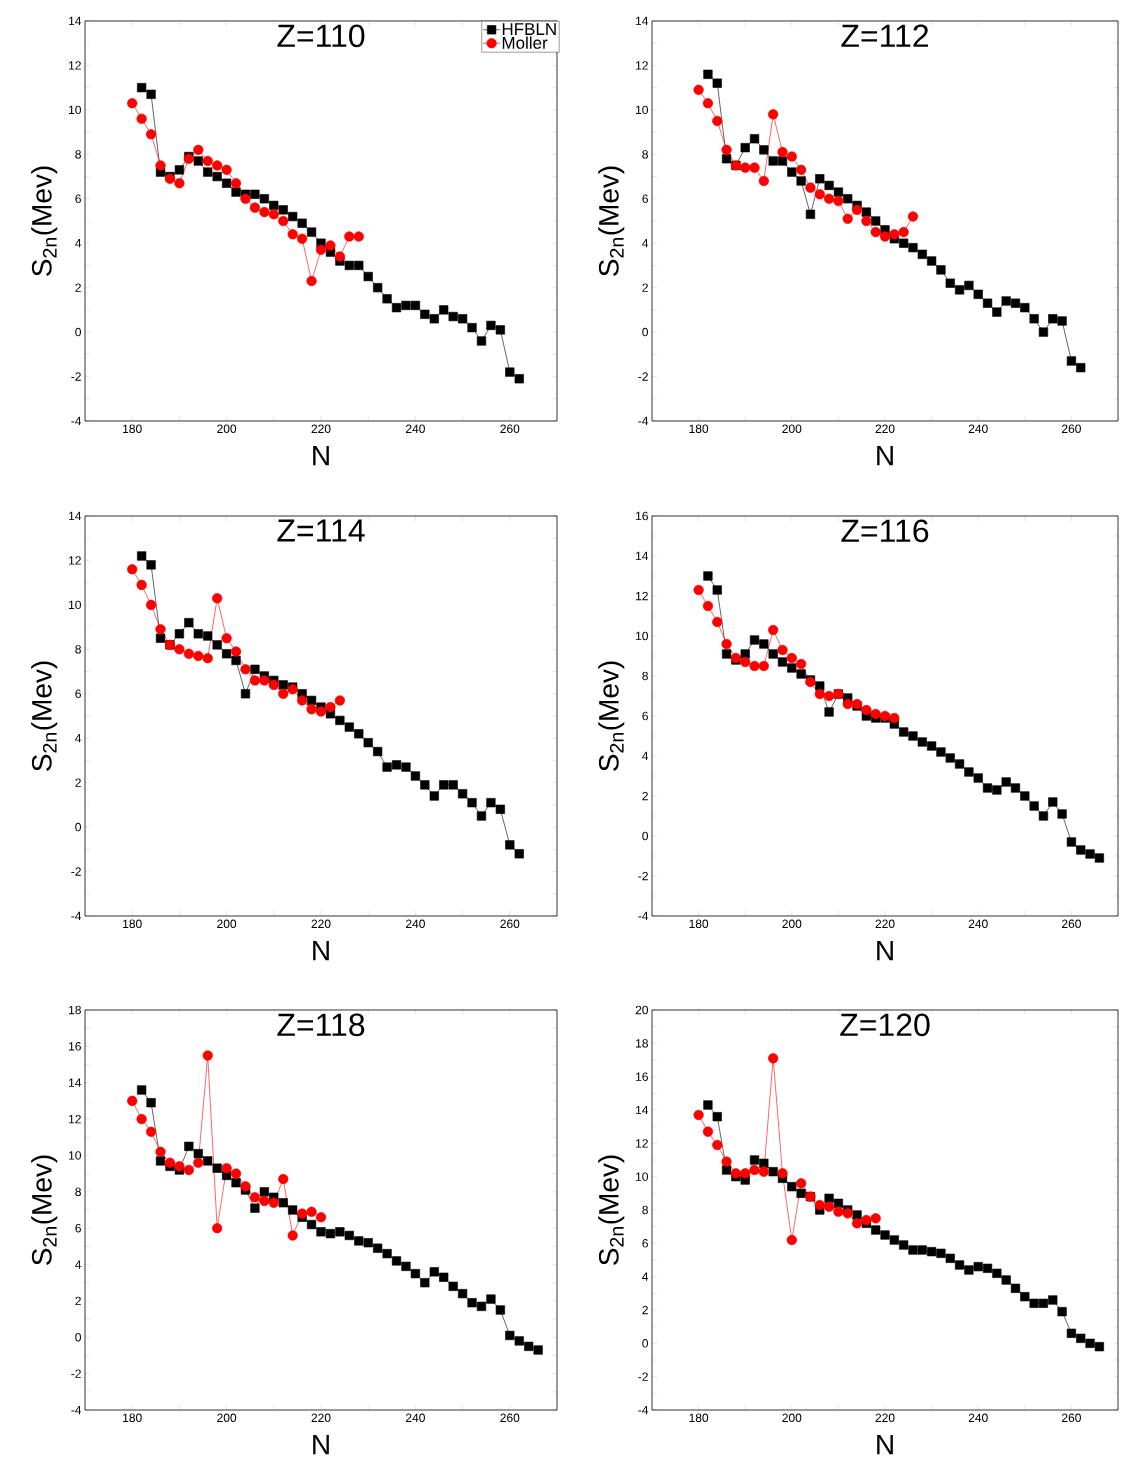 This screenshot has width=1121, height=1482. I want to click on chart-title: Z=116, so click(885, 531).